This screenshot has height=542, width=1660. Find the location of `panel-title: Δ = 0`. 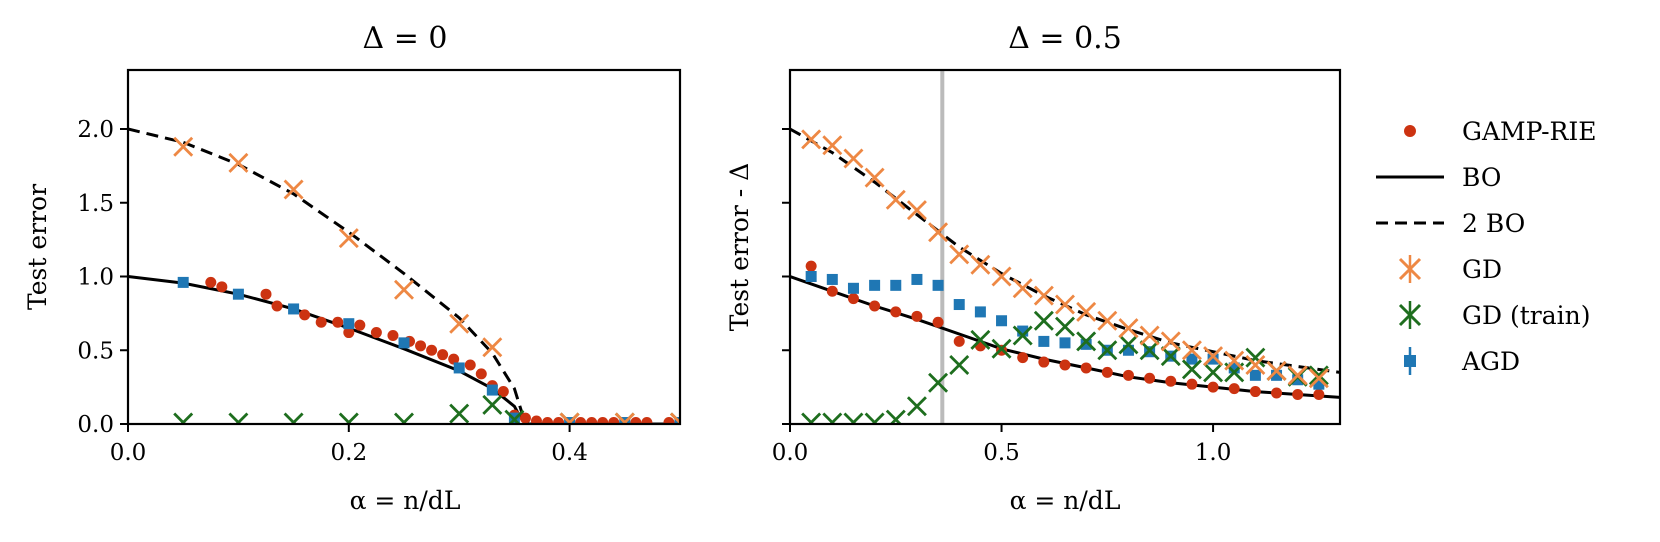

panel-title: Δ = 0 is located at coordinates (405, 38).